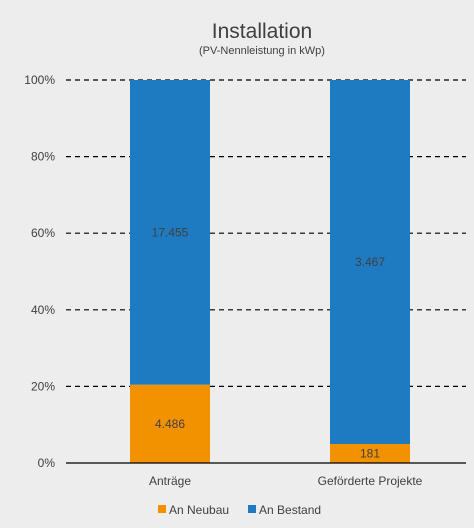  What do you see at coordinates (43, 386) in the screenshot?
I see `y-tick-label: 20%` at bounding box center [43, 386].